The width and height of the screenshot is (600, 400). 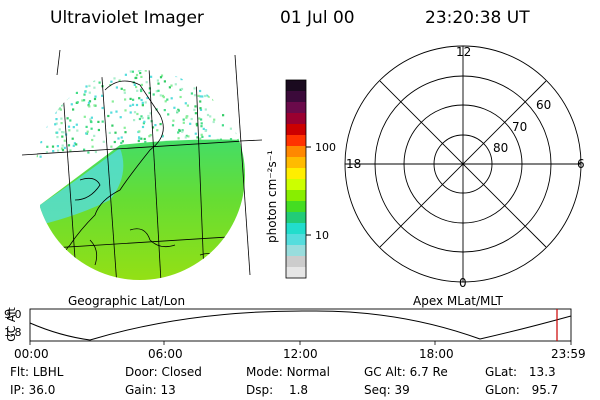 What do you see at coordinates (322, 235) in the screenshot?
I see `colorbar-tick-10: 10` at bounding box center [322, 235].